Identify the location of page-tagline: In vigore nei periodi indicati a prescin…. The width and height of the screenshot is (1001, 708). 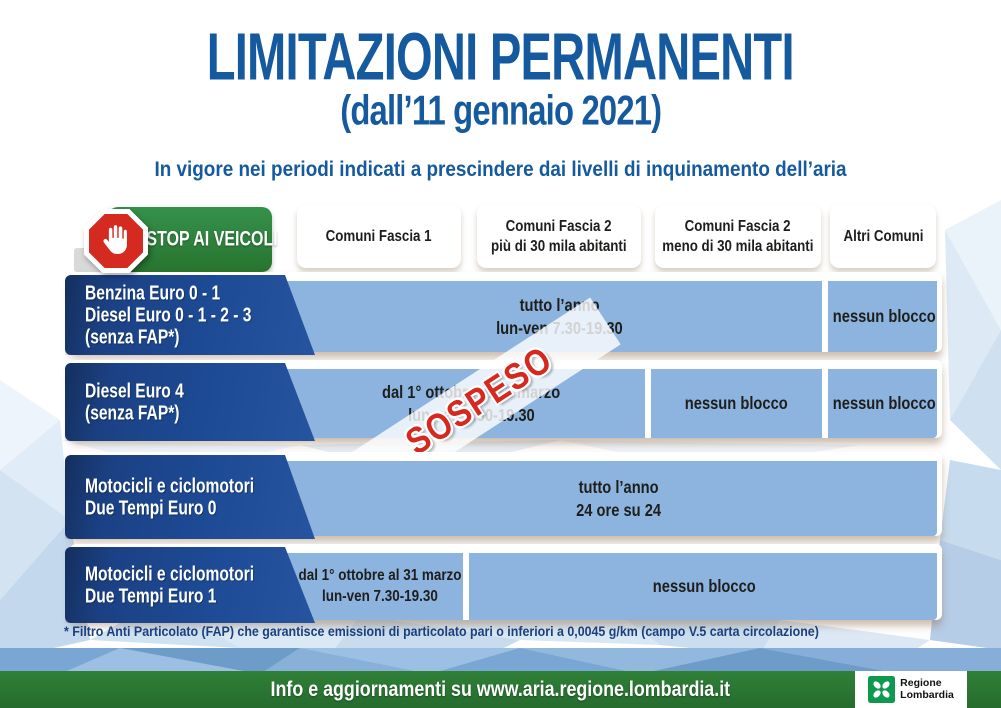
(500, 169).